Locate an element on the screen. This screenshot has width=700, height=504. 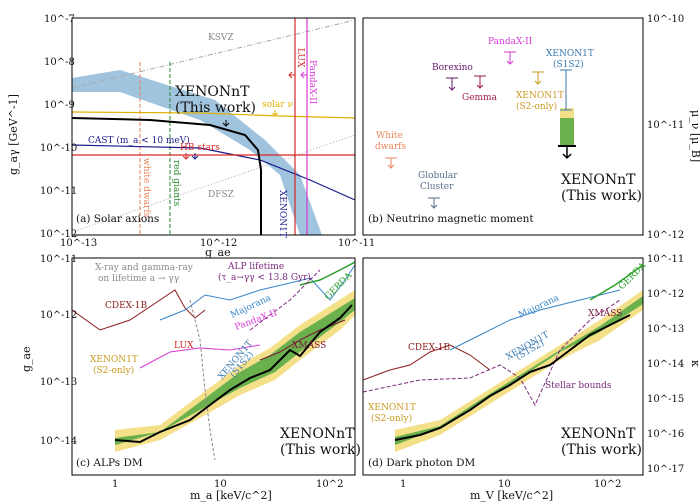
cdex-line is located at coordinates (139, 310).